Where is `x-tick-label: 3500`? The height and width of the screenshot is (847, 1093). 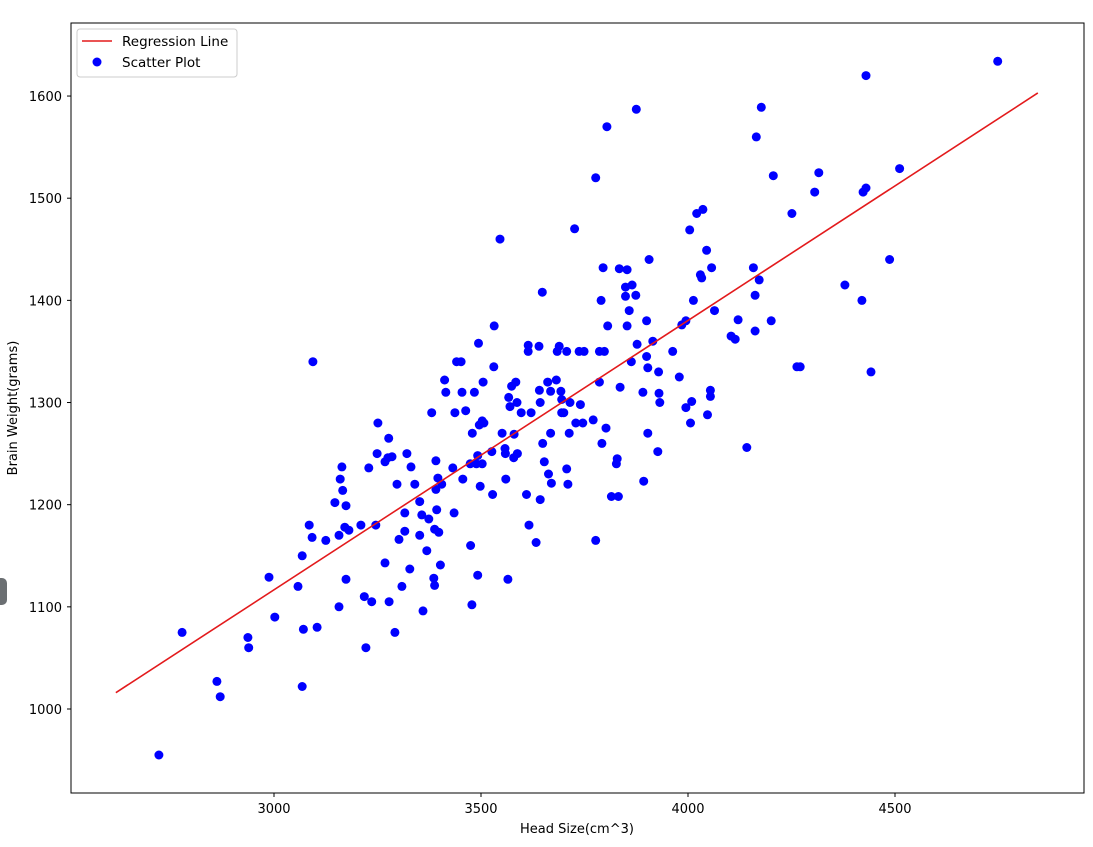 x-tick-label: 3500 is located at coordinates (480, 809).